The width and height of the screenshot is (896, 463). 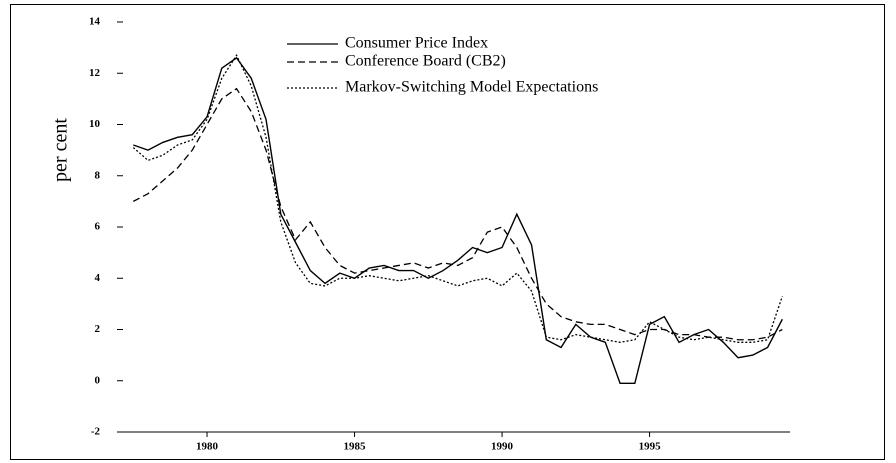 What do you see at coordinates (98, 329) in the screenshot?
I see `y-tick-label: 2` at bounding box center [98, 329].